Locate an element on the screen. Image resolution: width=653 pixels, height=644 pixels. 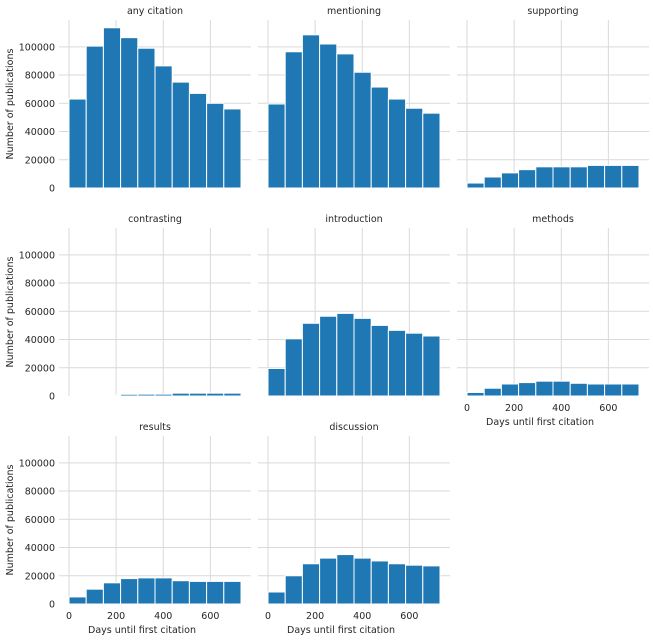
y-tick-label: 20000 is located at coordinates (40, 160).